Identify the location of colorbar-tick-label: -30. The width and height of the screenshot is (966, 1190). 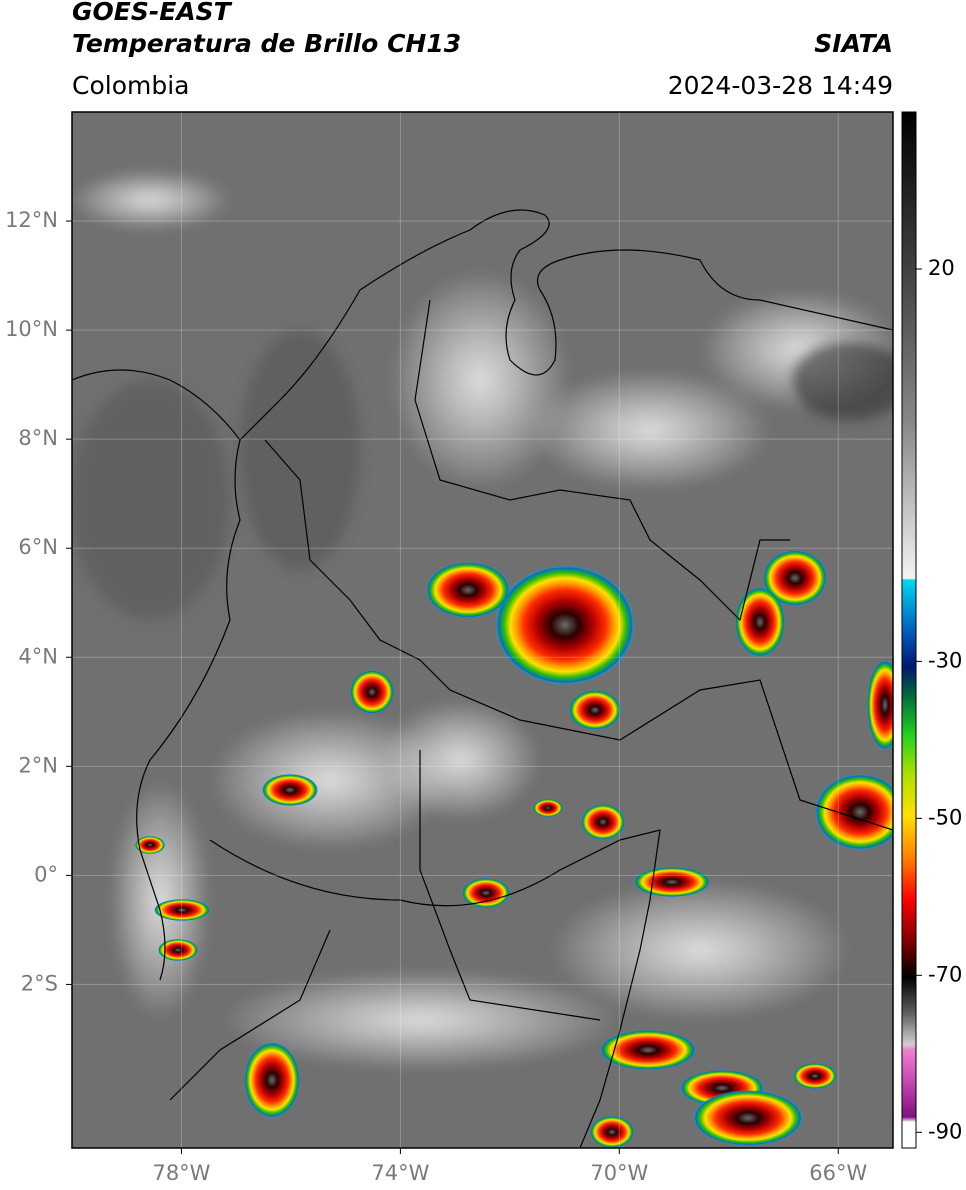
(945, 660).